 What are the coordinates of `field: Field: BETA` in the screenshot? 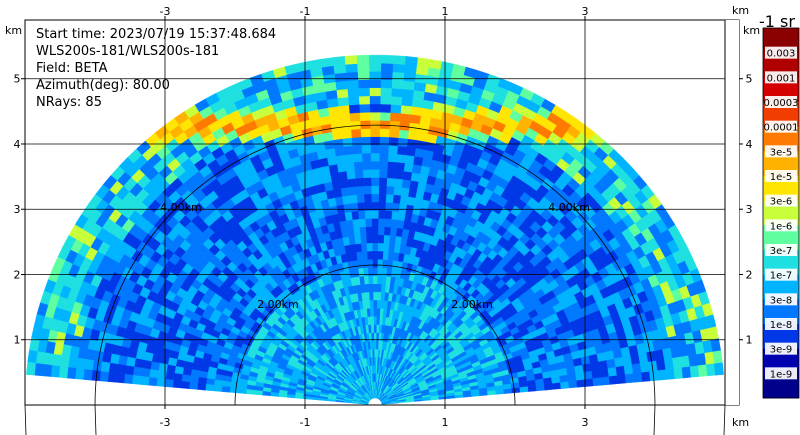 It's located at (72, 68).